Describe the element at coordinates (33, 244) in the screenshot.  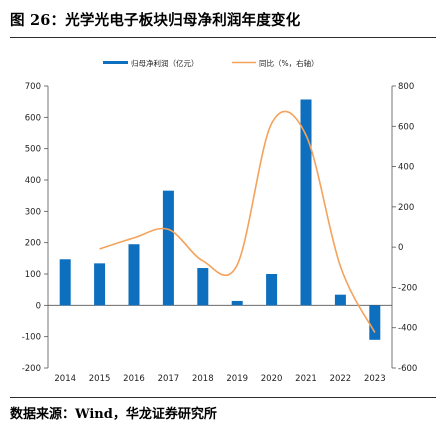
I see `left-tick-label: 200` at that location.